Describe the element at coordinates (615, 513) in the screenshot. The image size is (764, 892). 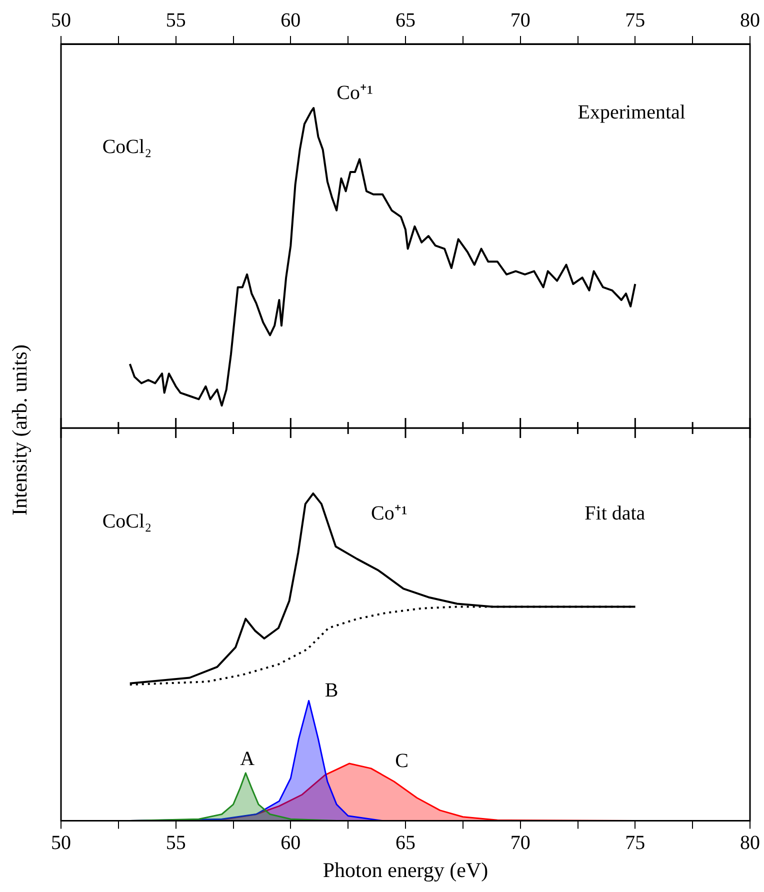
I see `annotation: Fit data` at that location.